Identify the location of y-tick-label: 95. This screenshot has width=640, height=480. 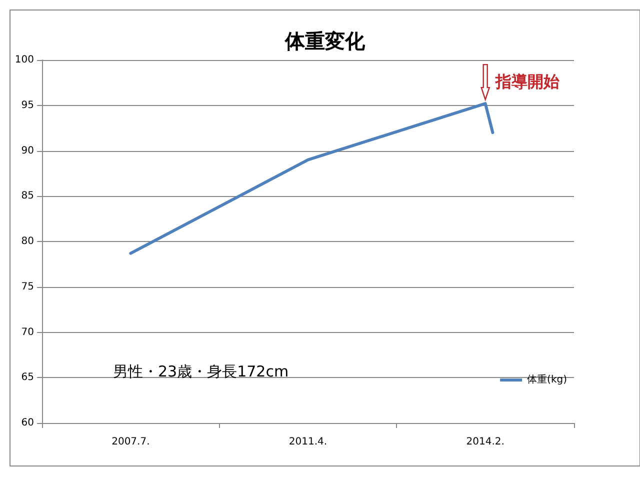
(27, 105).